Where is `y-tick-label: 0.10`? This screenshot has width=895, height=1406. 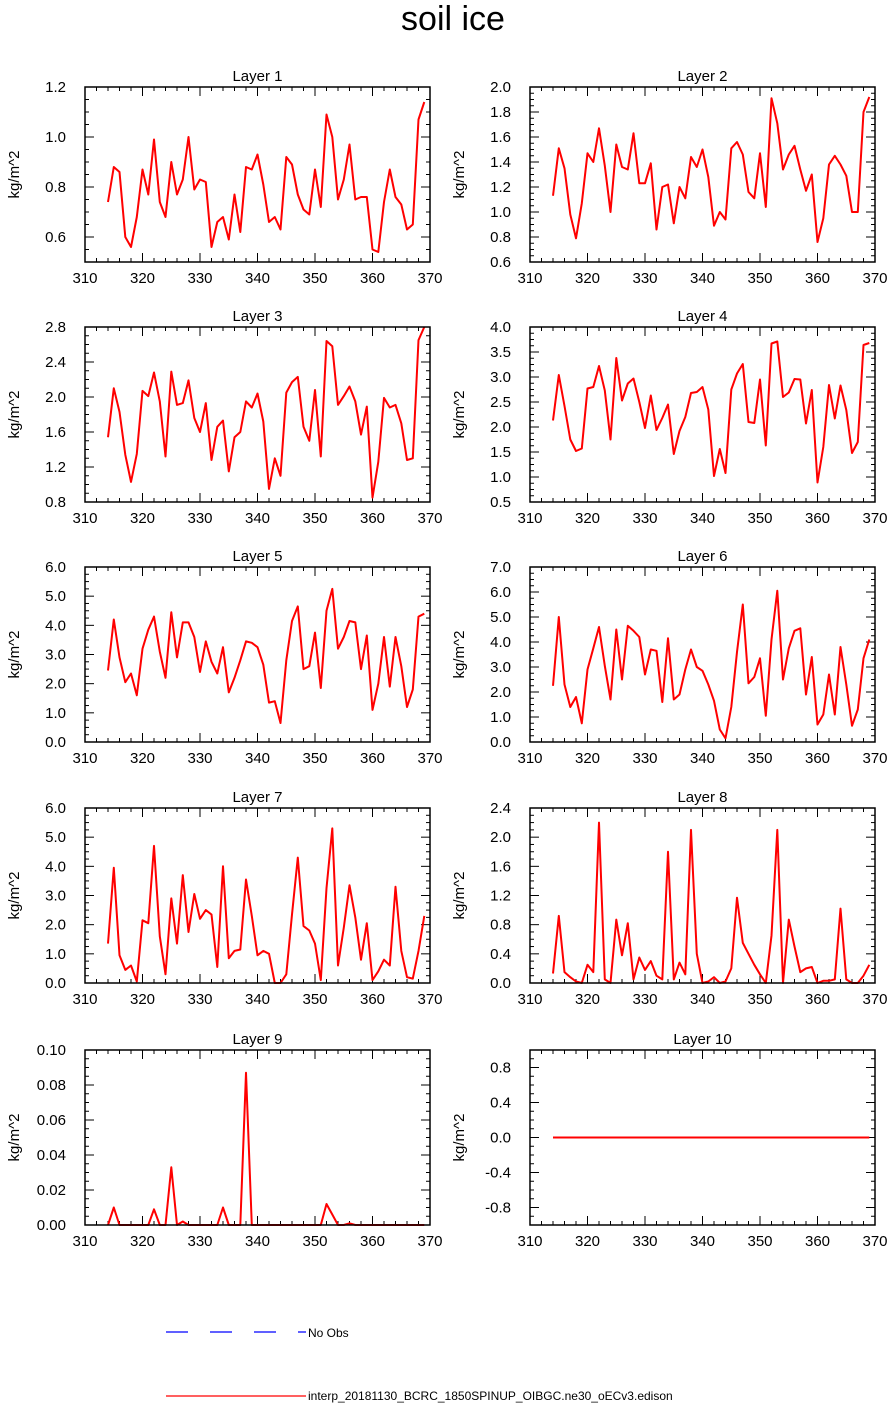 y-tick-label: 0.10 is located at coordinates (51, 1050).